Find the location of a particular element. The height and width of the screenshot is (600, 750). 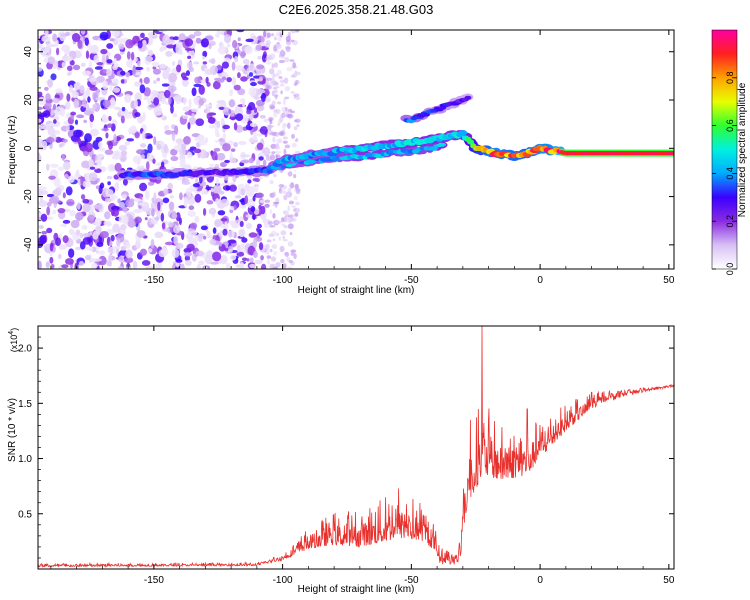

snr-y-tick-label: 2.0 is located at coordinates (25, 349).